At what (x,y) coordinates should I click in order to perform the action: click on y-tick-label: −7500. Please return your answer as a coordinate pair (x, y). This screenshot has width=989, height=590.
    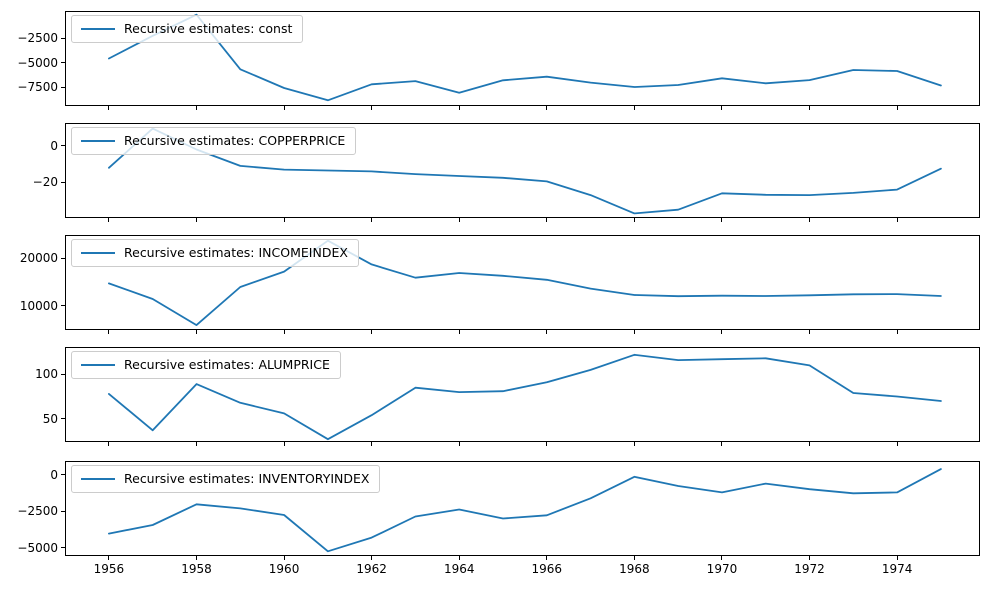
    Looking at the image, I should click on (37, 87).